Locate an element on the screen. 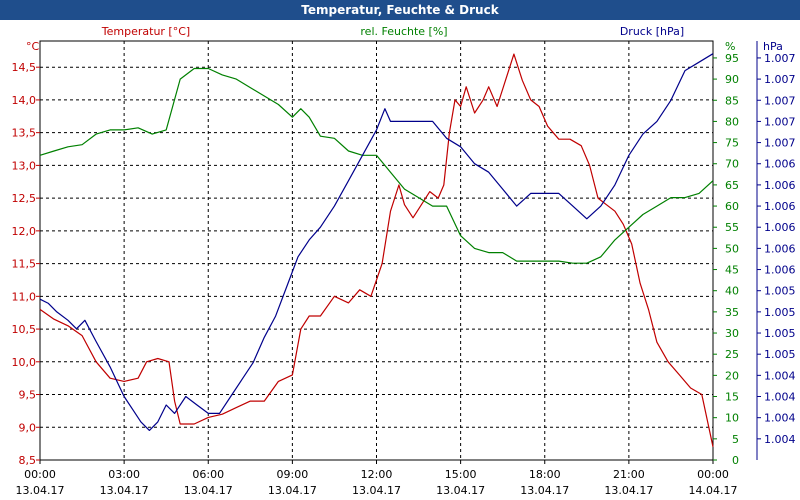  humidity-tick-label: 80 is located at coordinates (732, 121).